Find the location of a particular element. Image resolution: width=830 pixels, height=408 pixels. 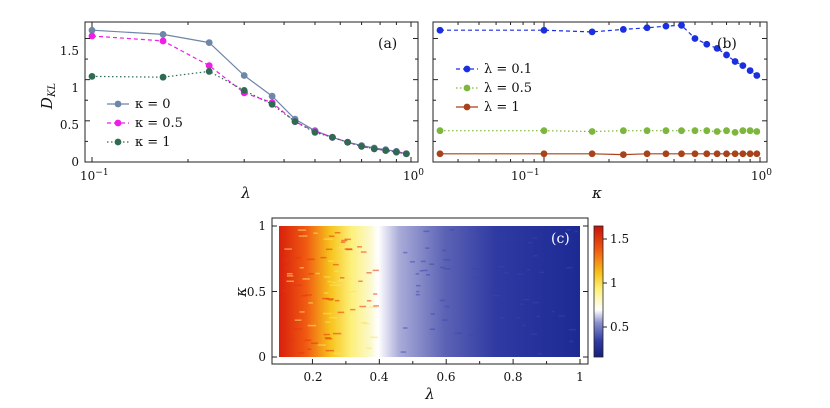

panel-a-ticks is located at coordinates (251, 92).